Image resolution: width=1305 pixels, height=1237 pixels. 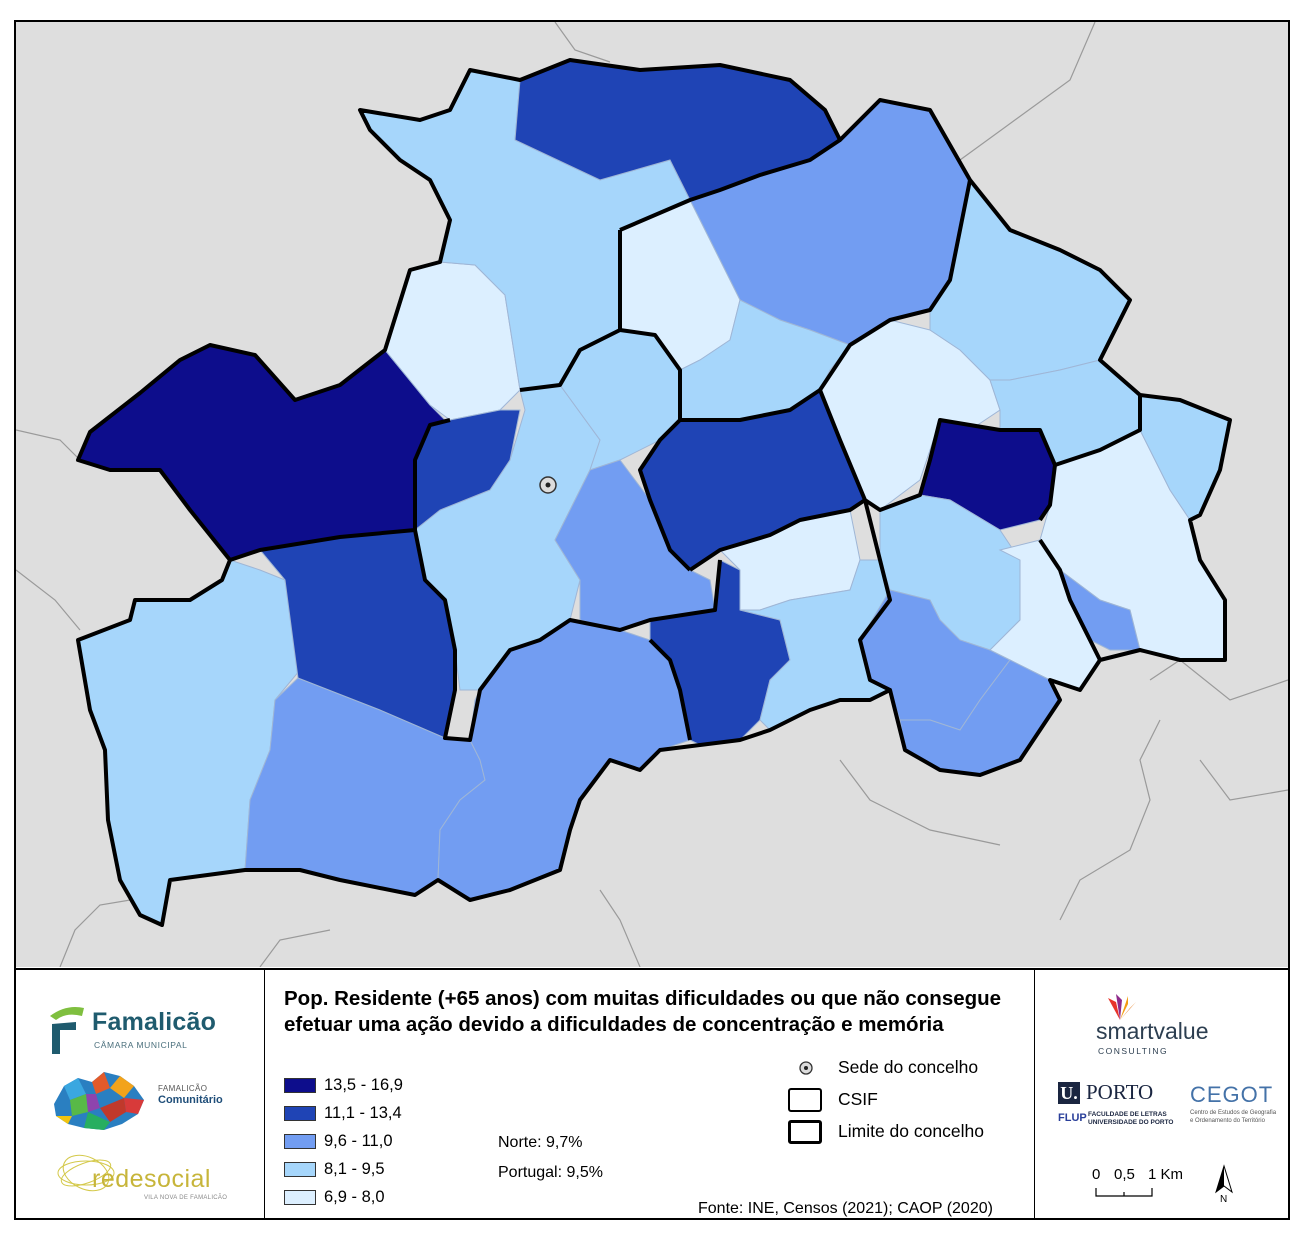 I want to click on stat-portugal: Portugal: 9,5%, so click(x=550, y=1172).